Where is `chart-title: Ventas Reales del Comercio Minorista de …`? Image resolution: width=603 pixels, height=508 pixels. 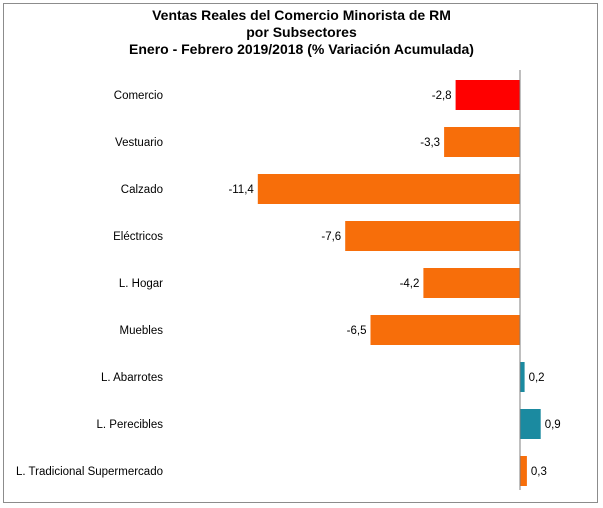 chart-title: Ventas Reales del Comercio Minorista de … is located at coordinates (301, 32).